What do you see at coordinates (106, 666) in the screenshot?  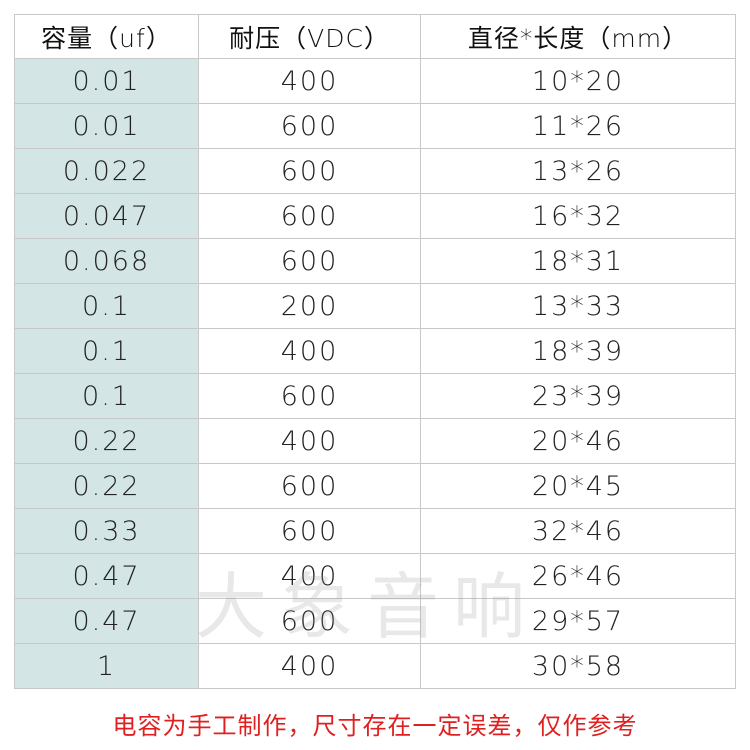 I see `cell: 1` at bounding box center [106, 666].